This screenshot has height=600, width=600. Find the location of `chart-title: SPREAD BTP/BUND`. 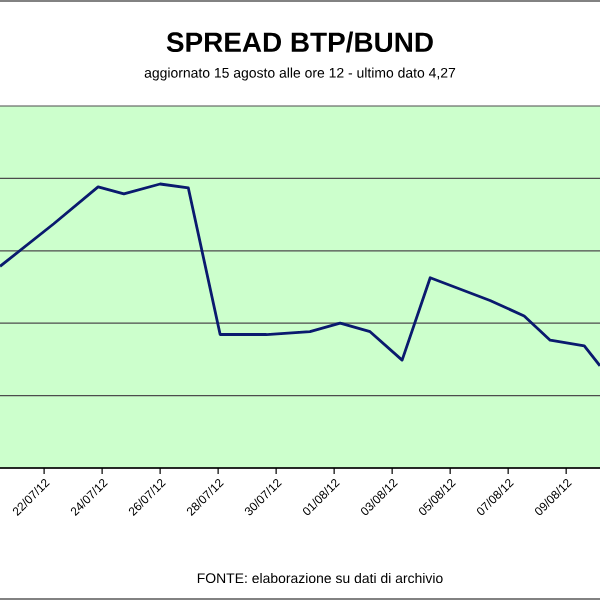

chart-title: SPREAD BTP/BUND is located at coordinates (299, 42).